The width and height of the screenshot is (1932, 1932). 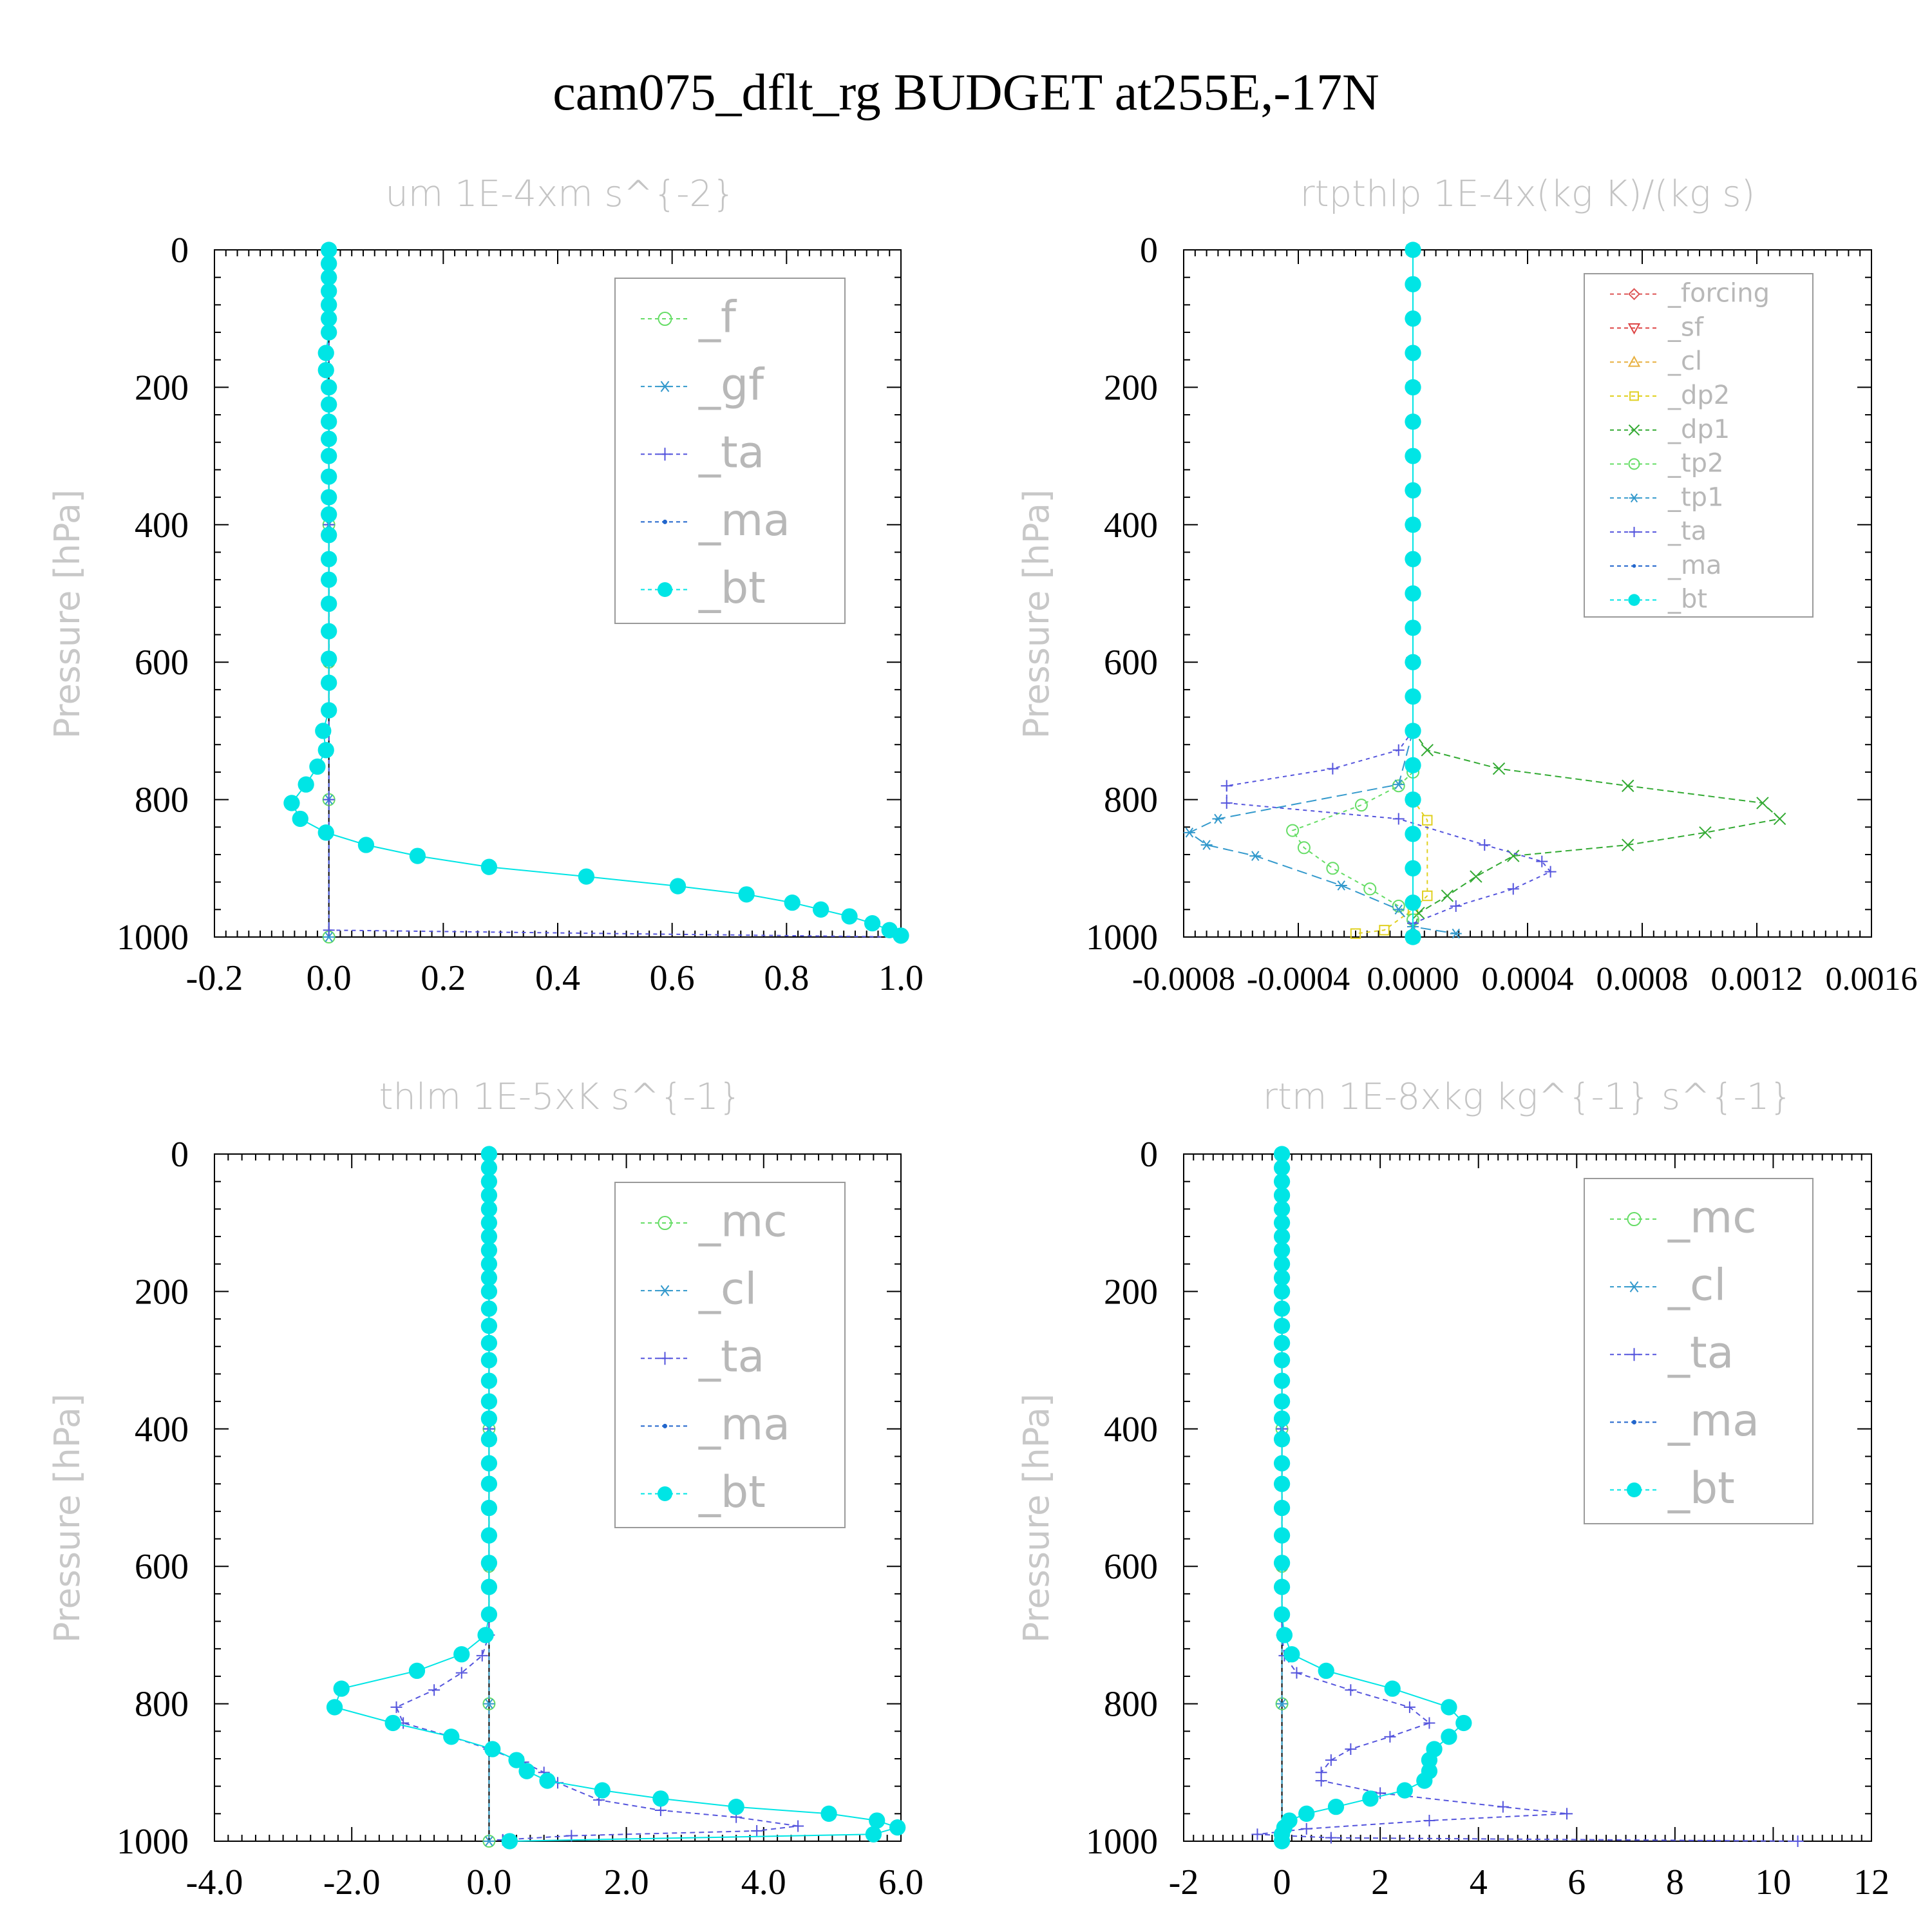 I want to click on series-bt, so click(x=1372, y=1498).